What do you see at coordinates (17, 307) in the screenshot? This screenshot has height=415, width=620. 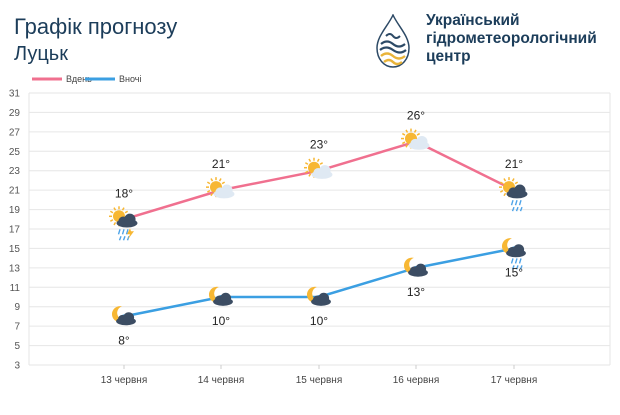 I see `y-tick-label: 9` at bounding box center [17, 307].